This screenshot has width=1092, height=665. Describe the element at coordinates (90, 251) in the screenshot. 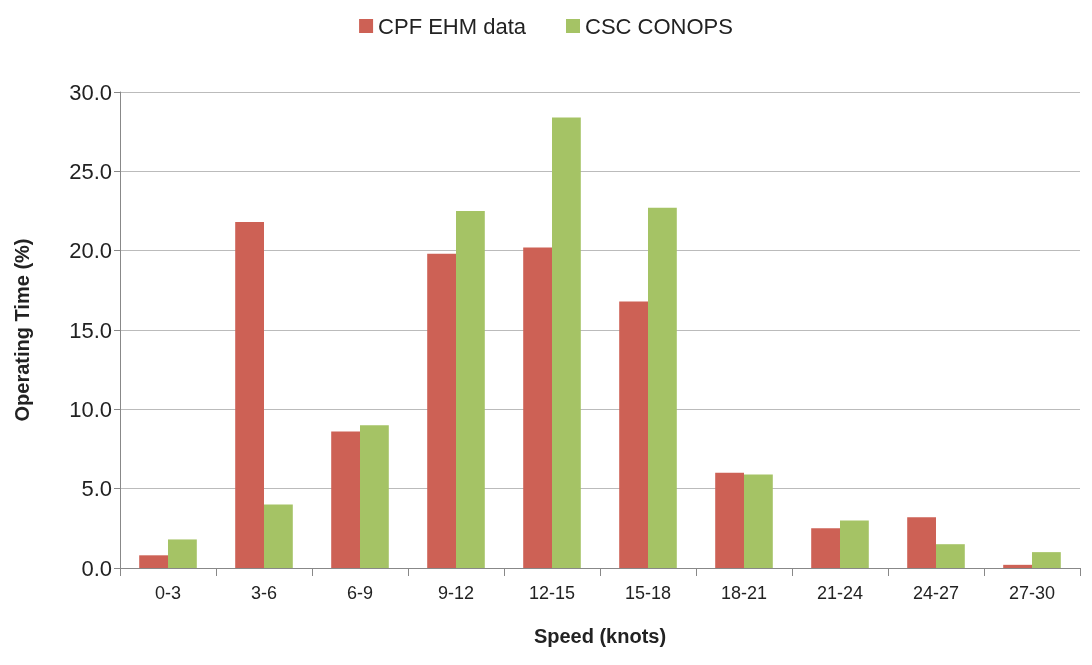

I see `y-tick-label: 20.0` at that location.